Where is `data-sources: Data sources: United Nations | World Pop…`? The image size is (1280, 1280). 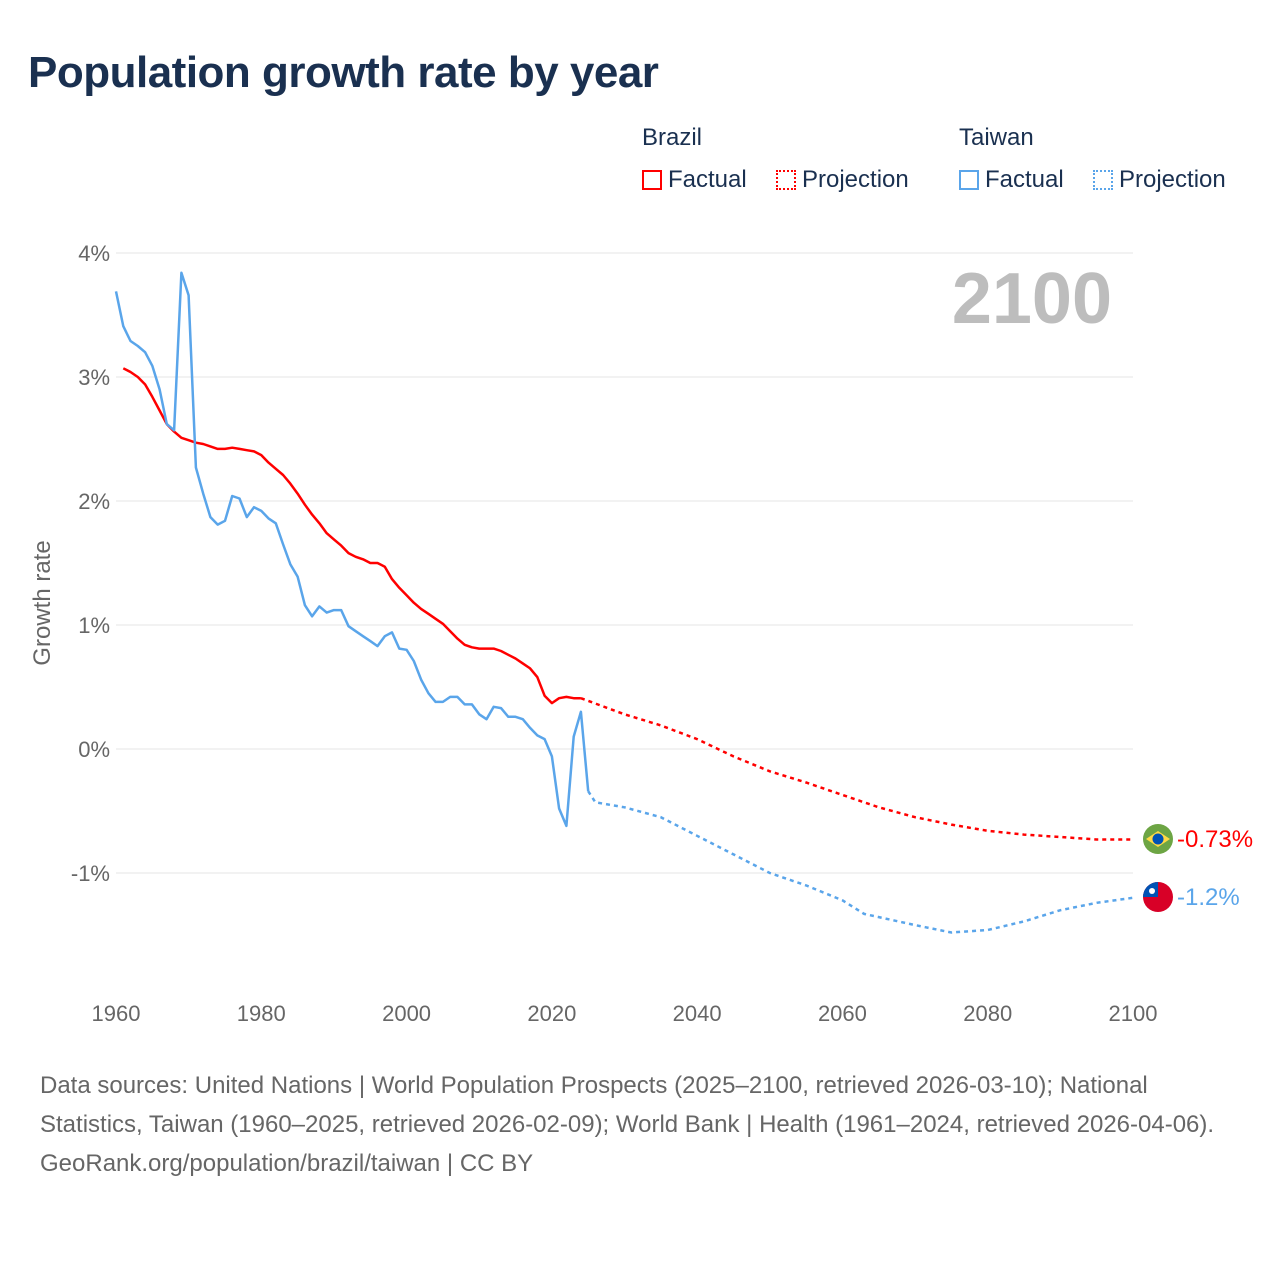 data-sources: Data sources: United Nations | World Pop… is located at coordinates (627, 1105).